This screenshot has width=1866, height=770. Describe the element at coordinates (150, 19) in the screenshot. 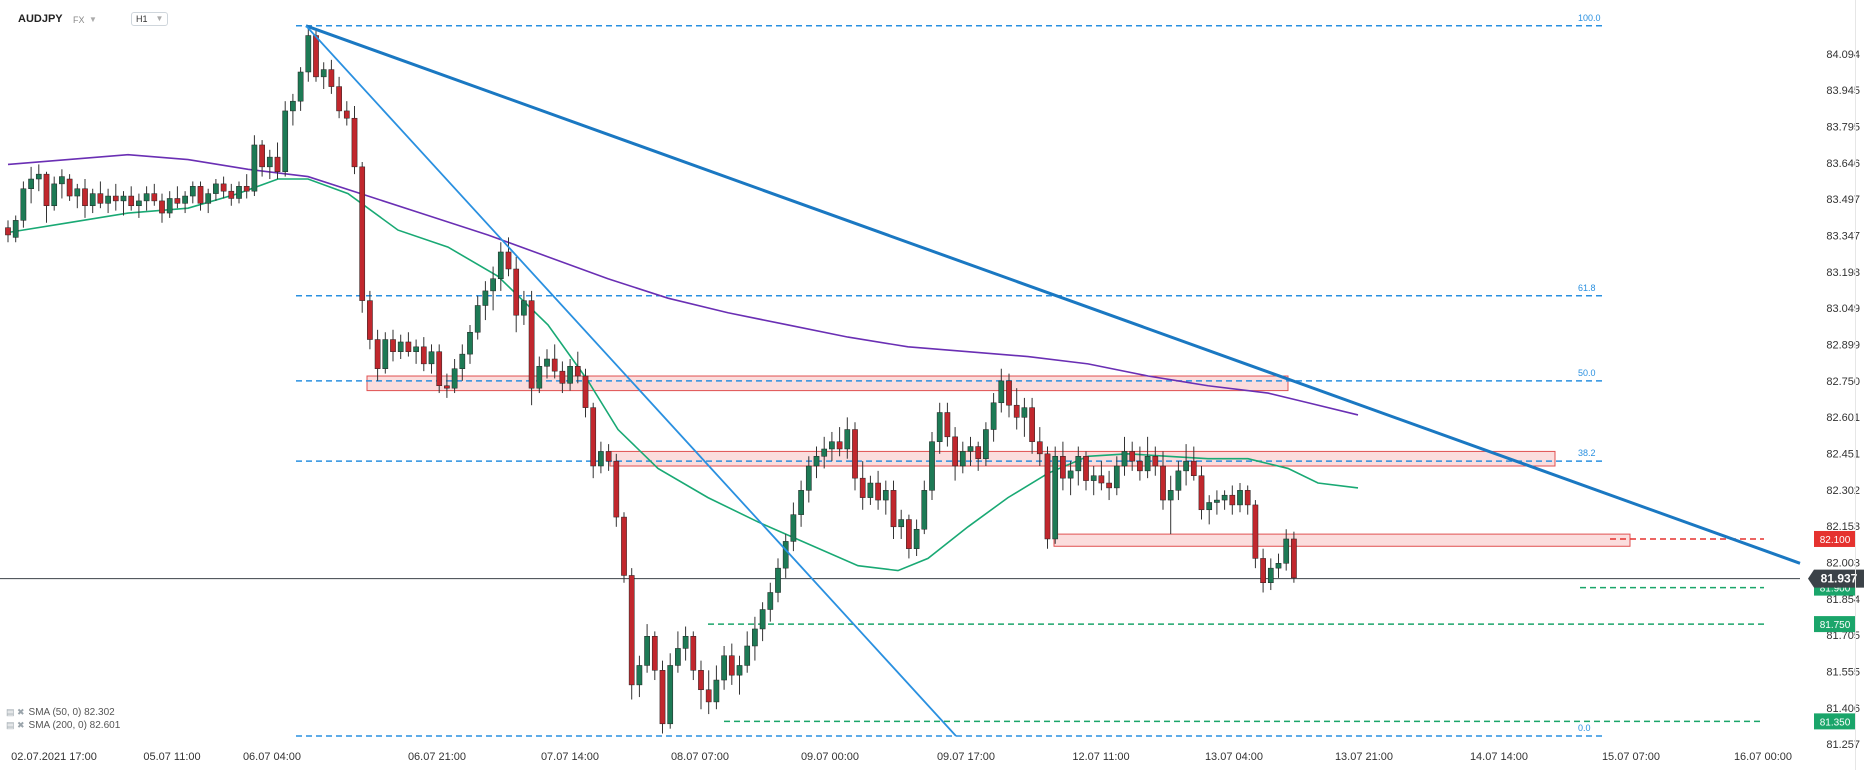

I see `timeframe-select: H1 ▼` at that location.